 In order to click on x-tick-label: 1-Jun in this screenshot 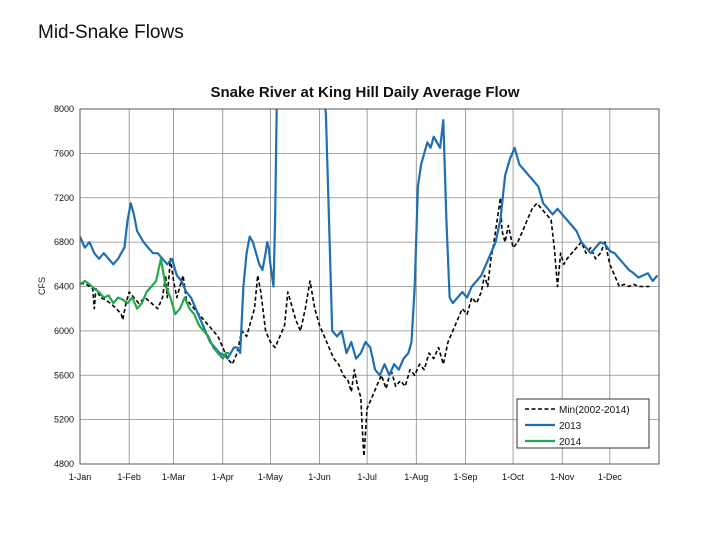, I will do `click(319, 477)`.